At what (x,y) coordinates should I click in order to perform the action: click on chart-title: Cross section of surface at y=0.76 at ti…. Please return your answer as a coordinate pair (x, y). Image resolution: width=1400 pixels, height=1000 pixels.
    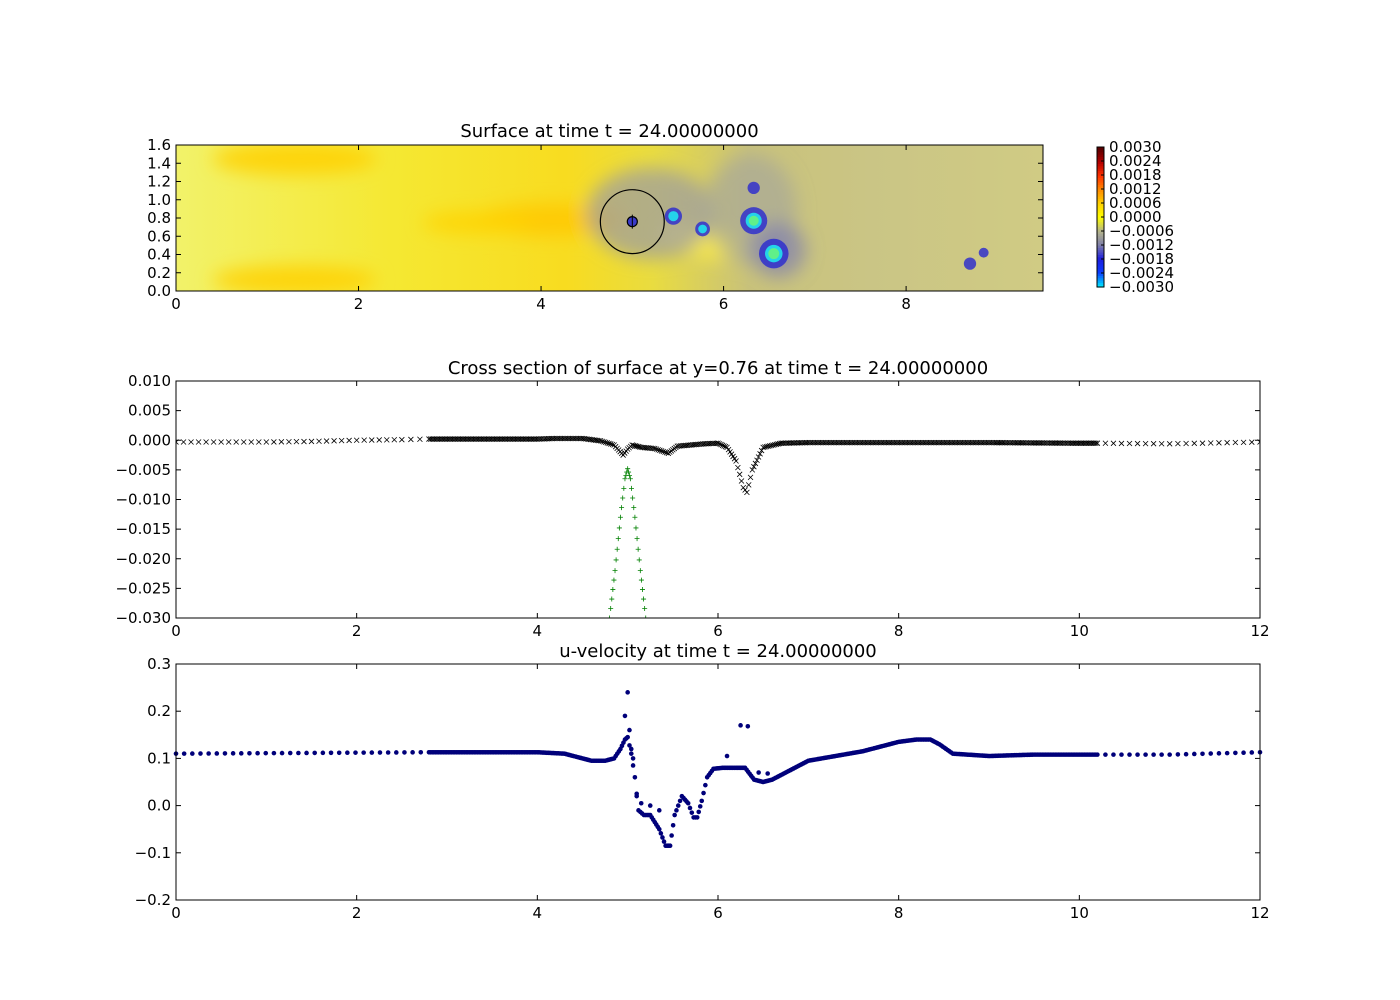
    Looking at the image, I should click on (718, 368).